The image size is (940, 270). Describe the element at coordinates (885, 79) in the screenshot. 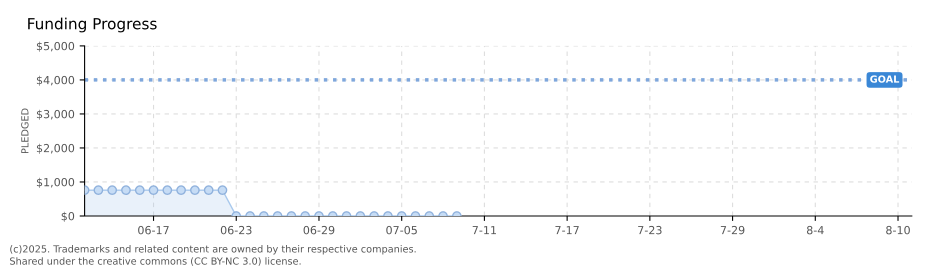

I see `ref-line-label: GOAL` at that location.